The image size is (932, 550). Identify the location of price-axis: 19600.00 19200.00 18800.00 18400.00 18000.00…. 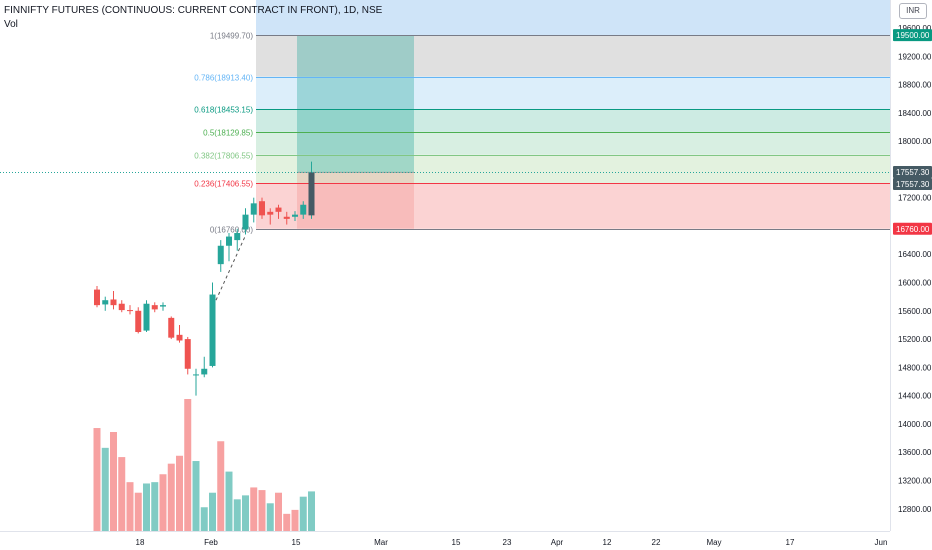
(911, 275).